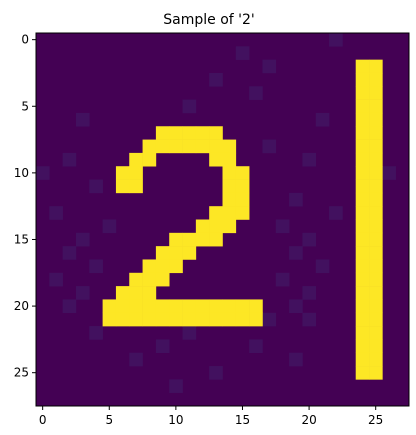 The width and height of the screenshot is (416, 435). Describe the element at coordinates (209, 20) in the screenshot. I see `chart-title: Sample of '2'` at that location.